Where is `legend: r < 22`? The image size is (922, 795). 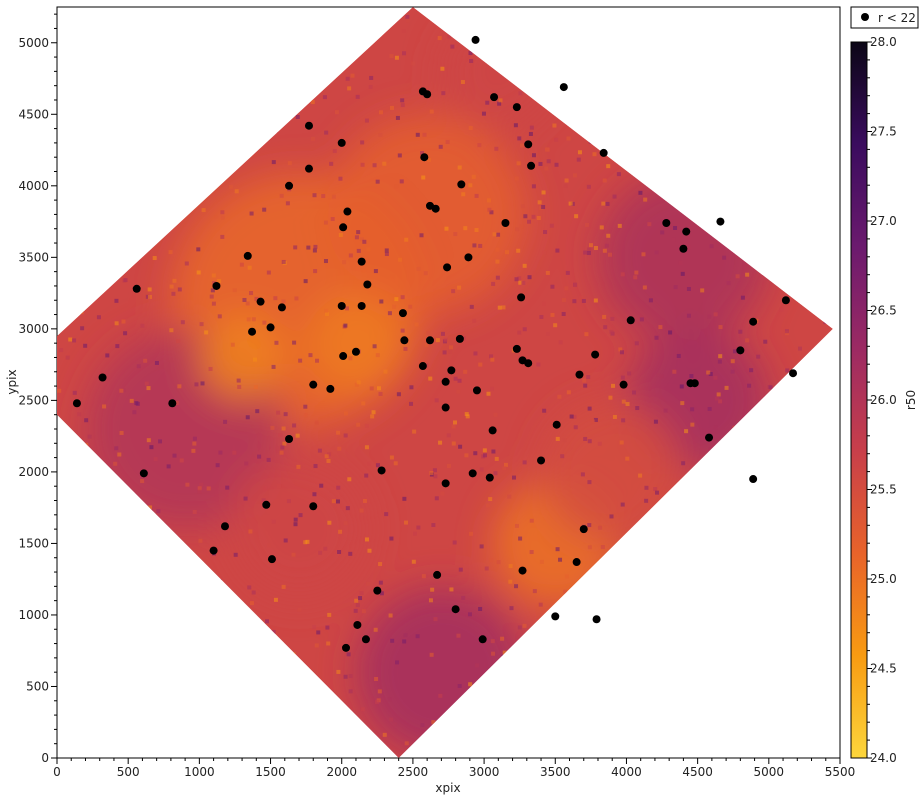
legend: r < 22 is located at coordinates (884, 17).